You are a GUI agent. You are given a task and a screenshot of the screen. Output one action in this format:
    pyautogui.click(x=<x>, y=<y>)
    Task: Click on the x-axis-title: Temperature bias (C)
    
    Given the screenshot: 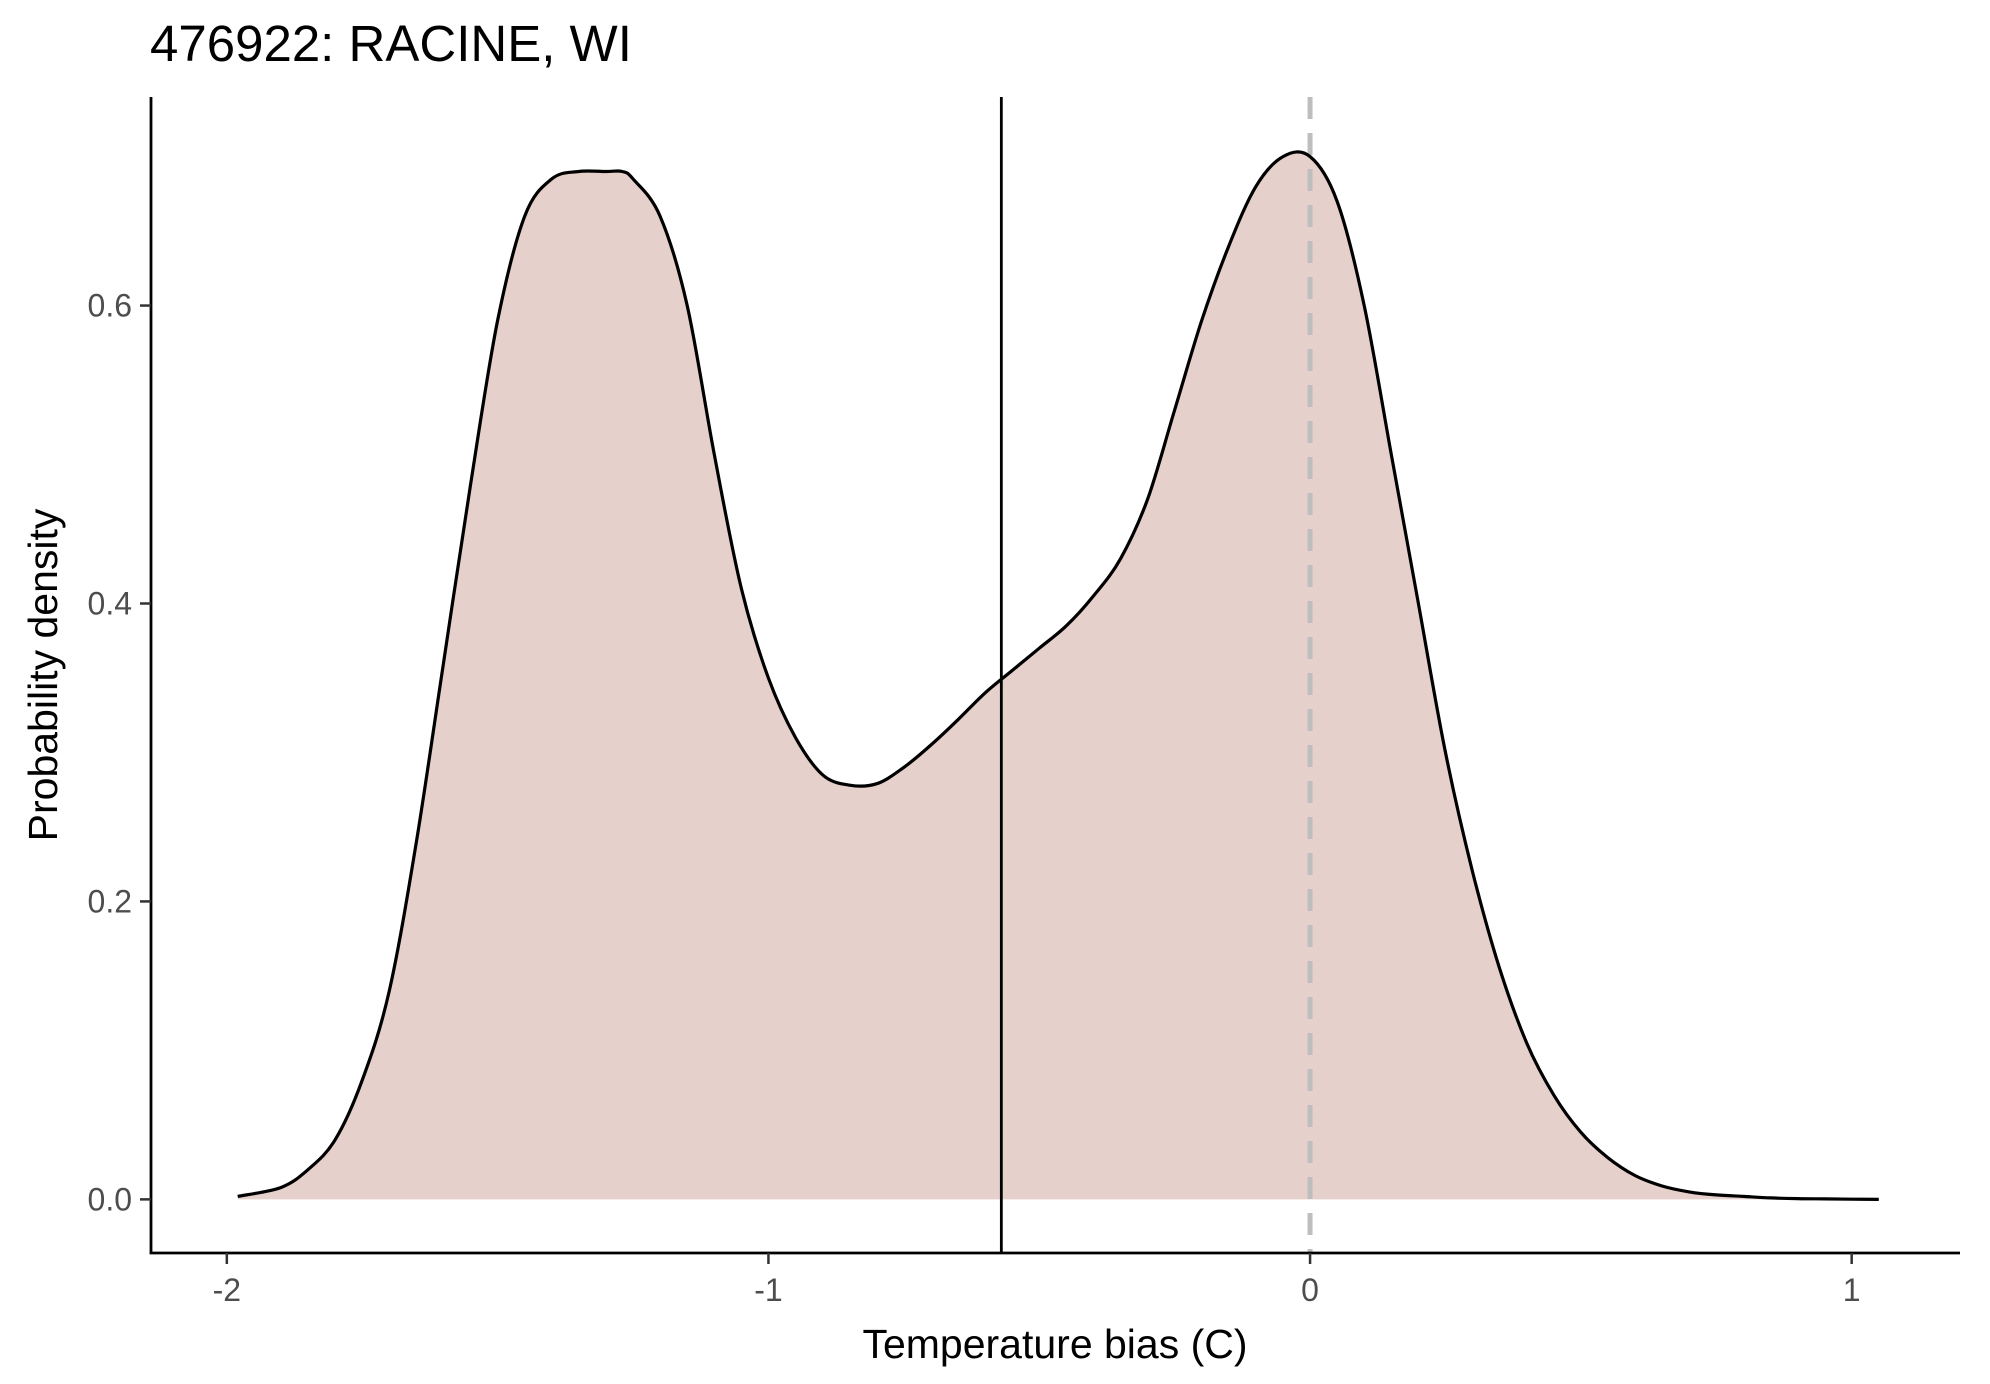 What is the action you would take?
    pyautogui.click(x=1054, y=1344)
    